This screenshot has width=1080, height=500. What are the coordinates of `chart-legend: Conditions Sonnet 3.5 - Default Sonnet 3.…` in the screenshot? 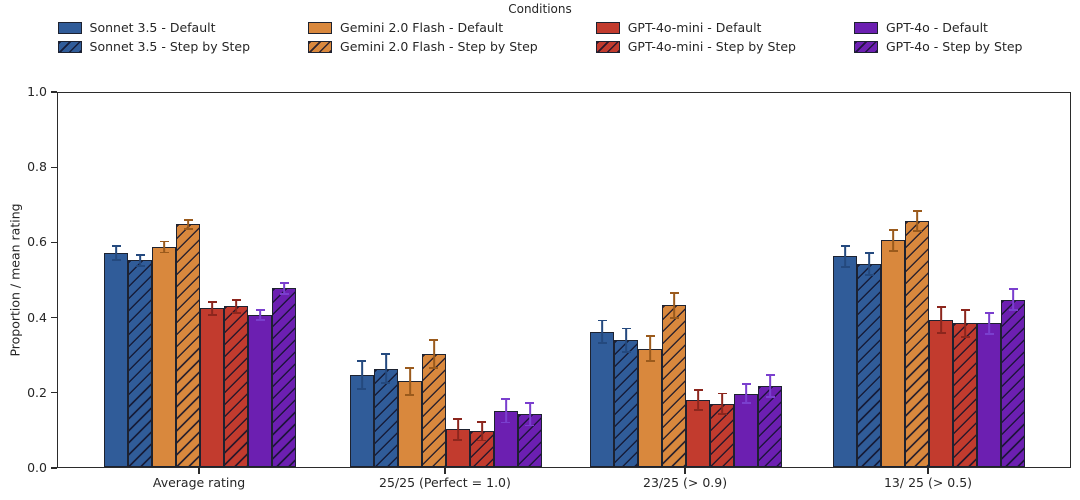 It's located at (540, 28).